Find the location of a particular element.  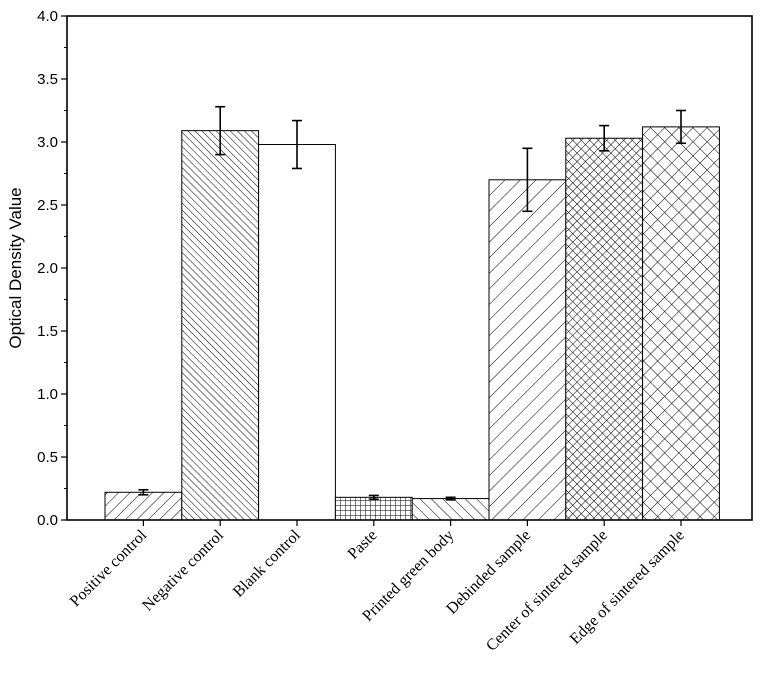

x-tick-label: Blank control is located at coordinates (267, 563).